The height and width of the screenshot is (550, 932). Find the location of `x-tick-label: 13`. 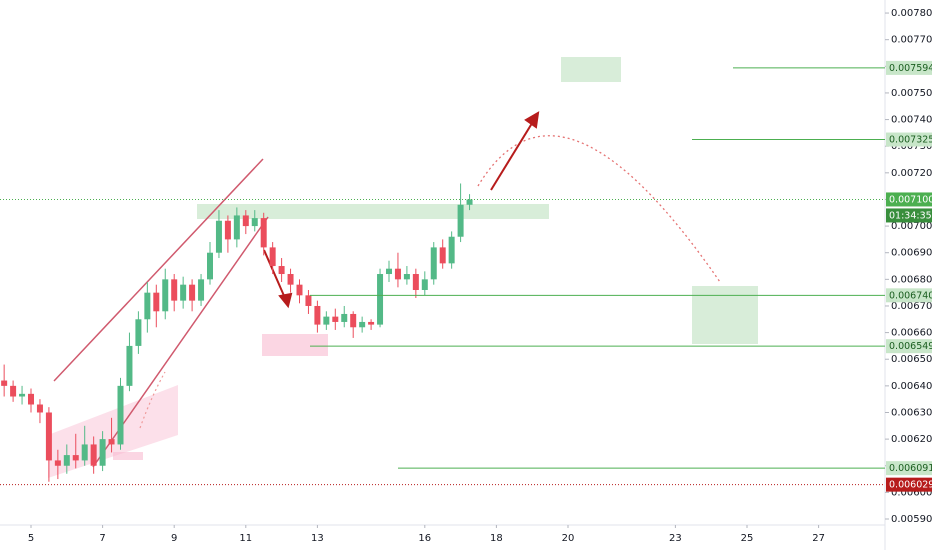

x-tick-label: 13 is located at coordinates (317, 538).